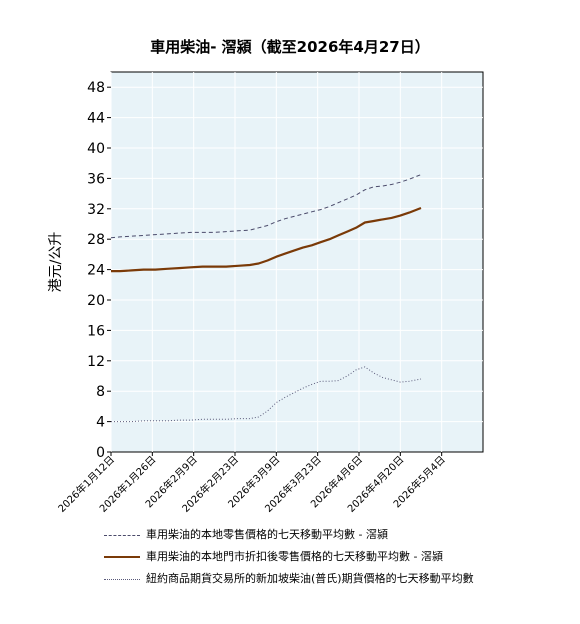 This screenshot has height=624, width=580. What do you see at coordinates (96, 271) in the screenshot?
I see `y-tick-label: 24` at bounding box center [96, 271].